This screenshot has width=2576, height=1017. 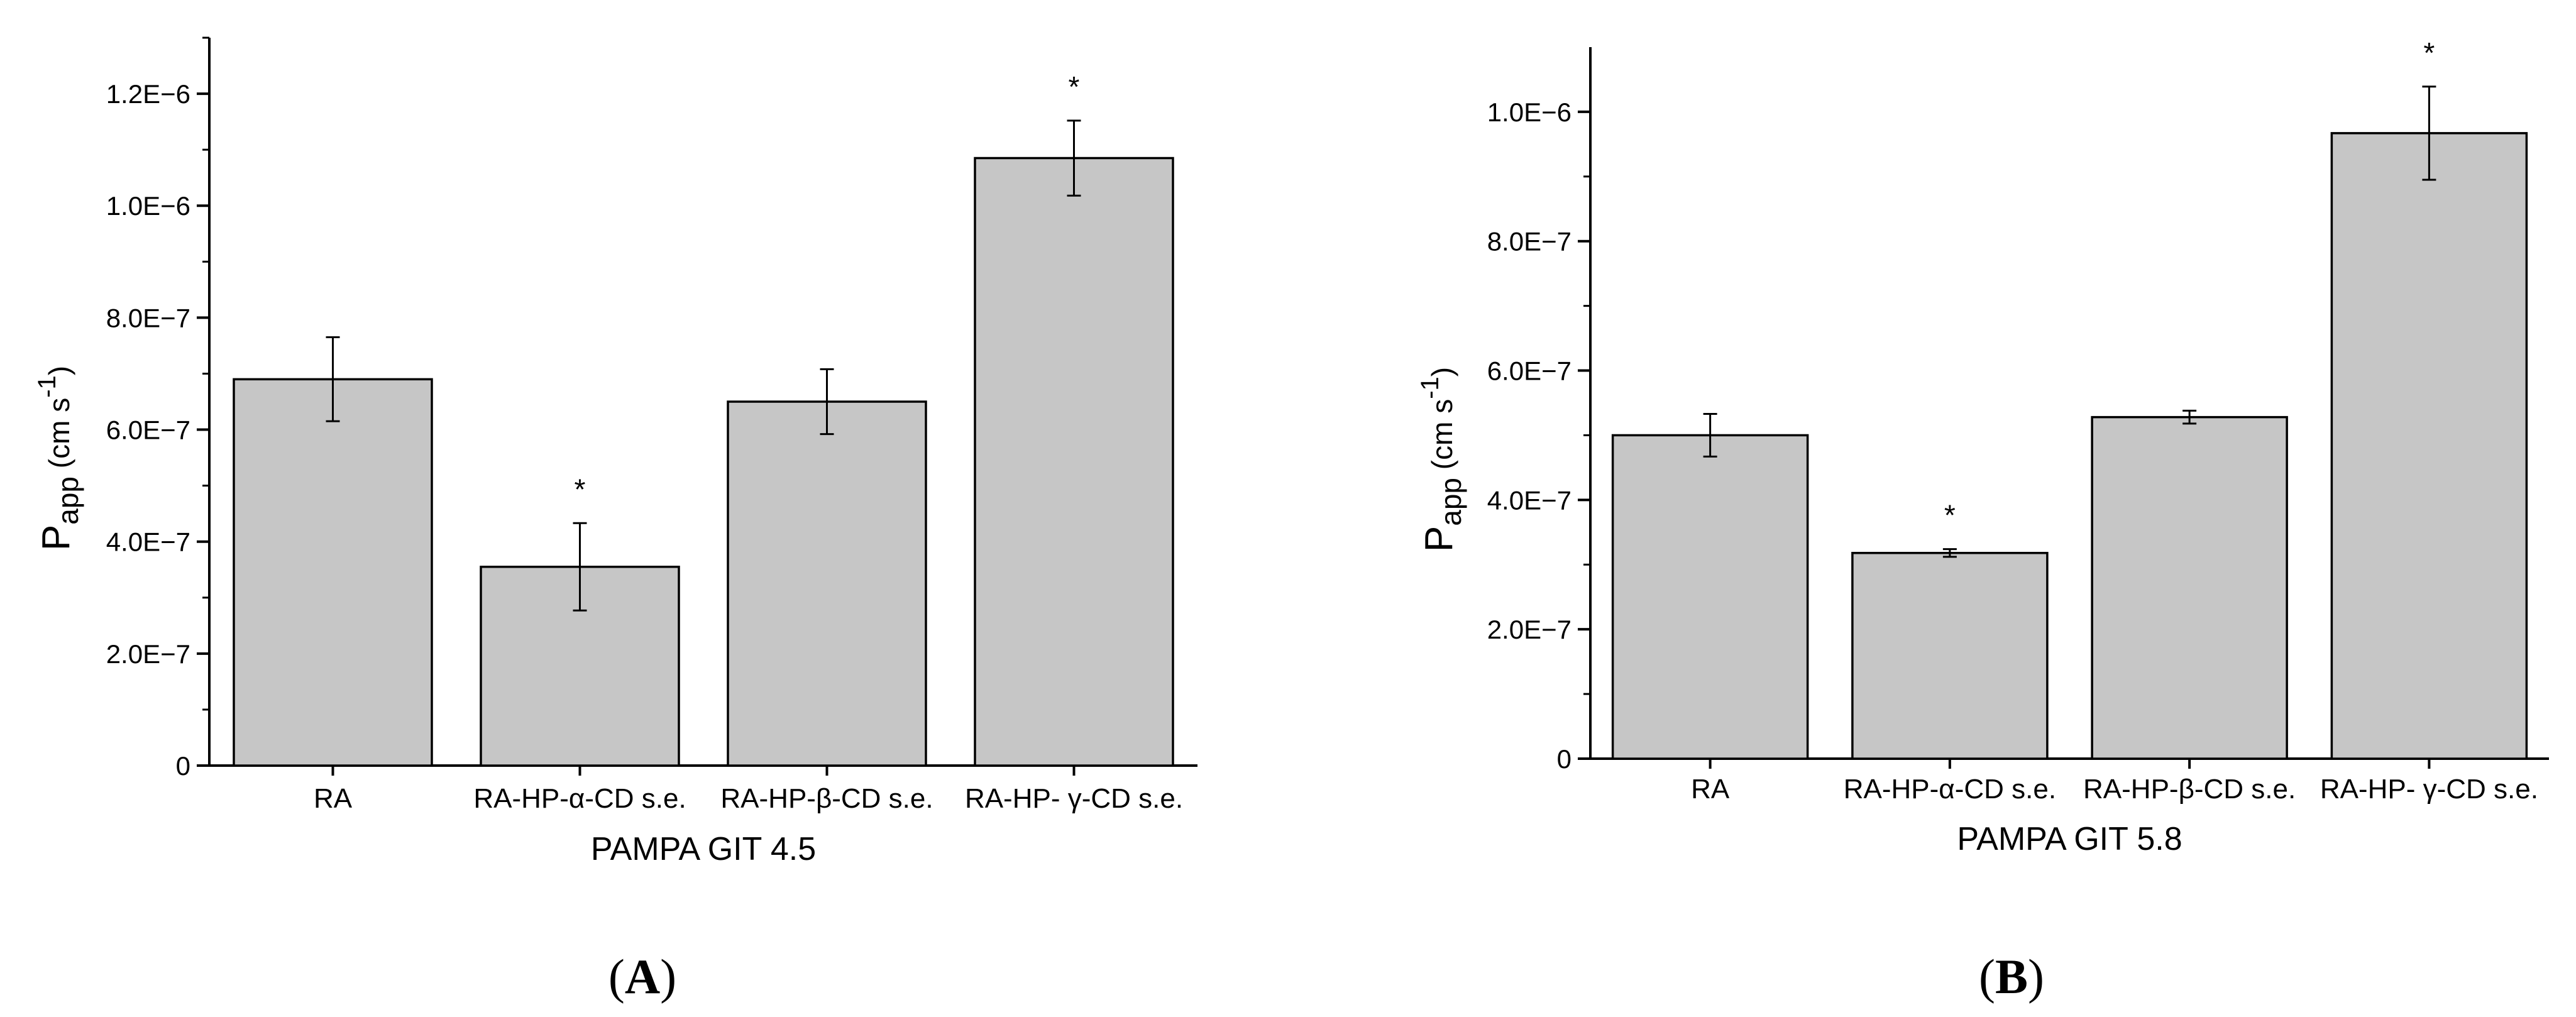 What do you see at coordinates (642, 977) in the screenshot?
I see `panel-label-a: (A)` at bounding box center [642, 977].